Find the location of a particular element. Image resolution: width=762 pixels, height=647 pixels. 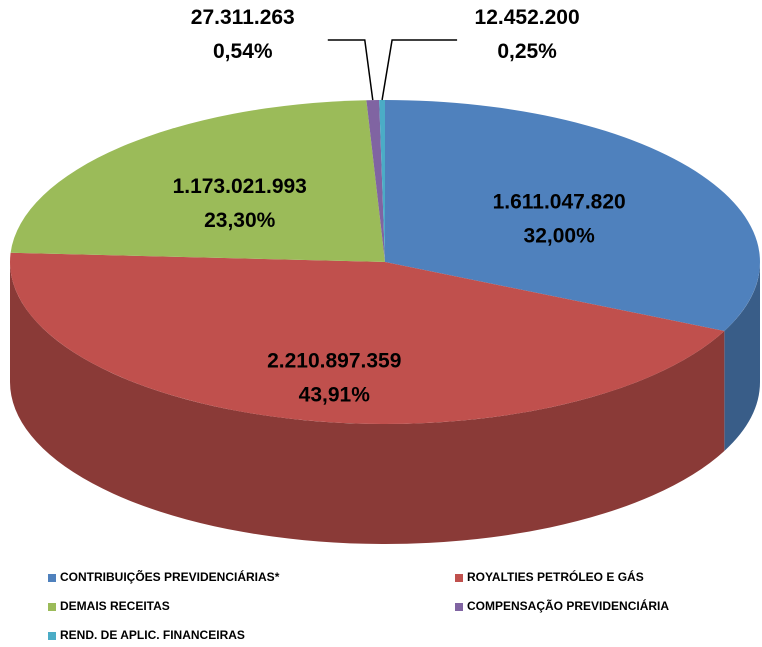

data-label: 1.173.021.993 23,30% is located at coordinates (240, 203).